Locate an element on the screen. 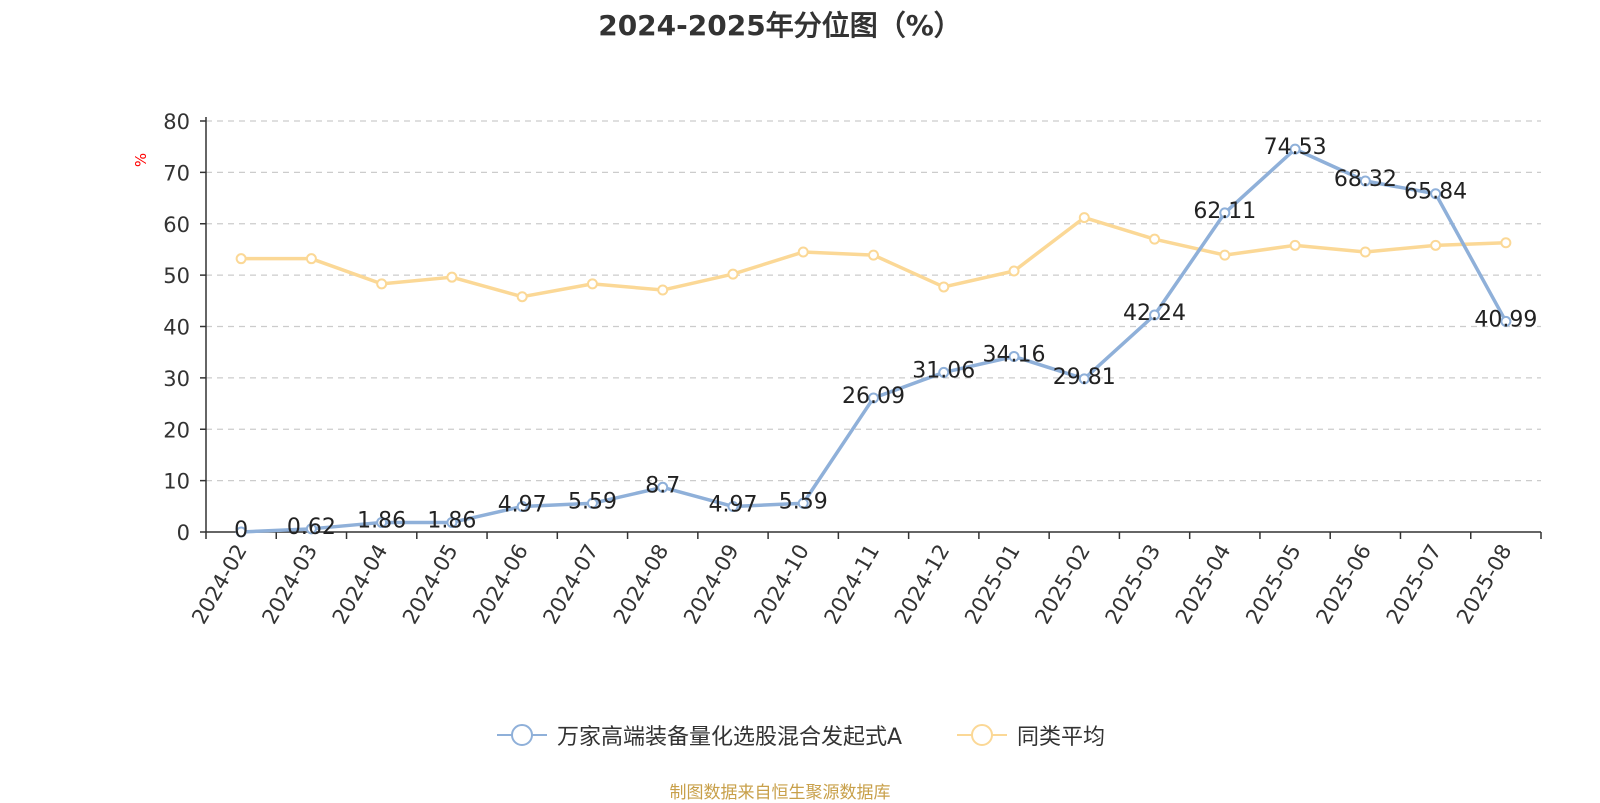 This screenshot has width=1600, height=803. y-tick-labels: 0 10 20 30 40 50 60 70 80 is located at coordinates (176, 327).